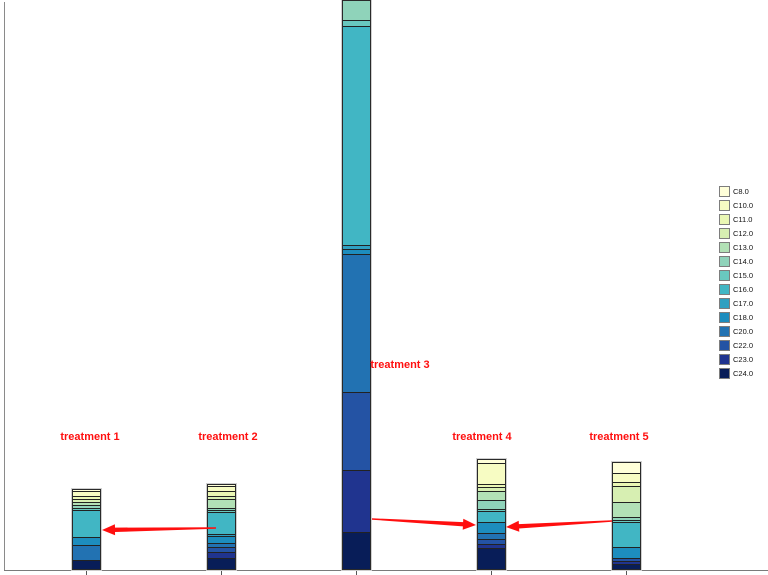  What do you see at coordinates (743, 317) in the screenshot?
I see `legend-label: C18.0` at bounding box center [743, 317].